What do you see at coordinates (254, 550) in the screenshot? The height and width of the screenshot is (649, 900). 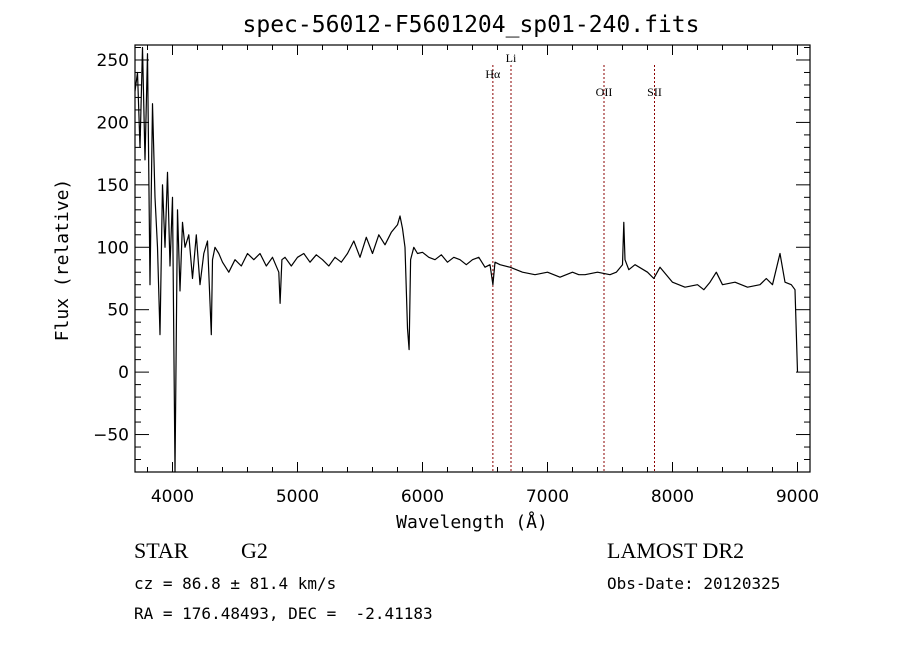 I see `object-subclass: G2` at bounding box center [254, 550].